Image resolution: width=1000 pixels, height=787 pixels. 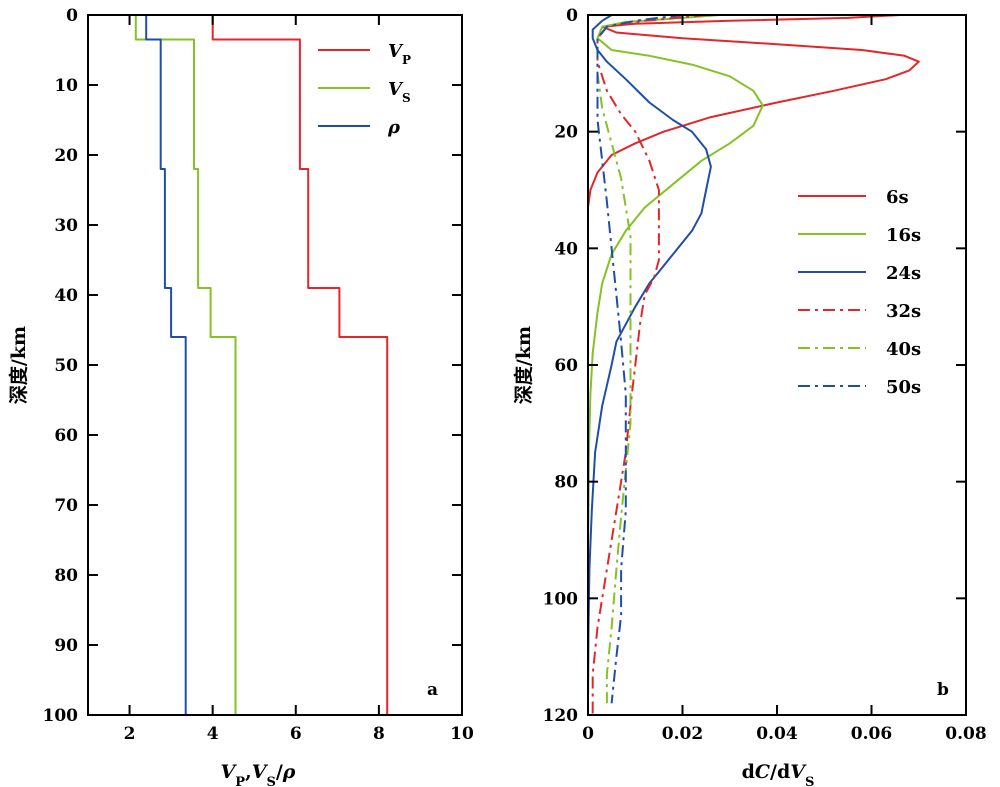 I want to click on legend-label-text: ρ, so click(x=394, y=127).